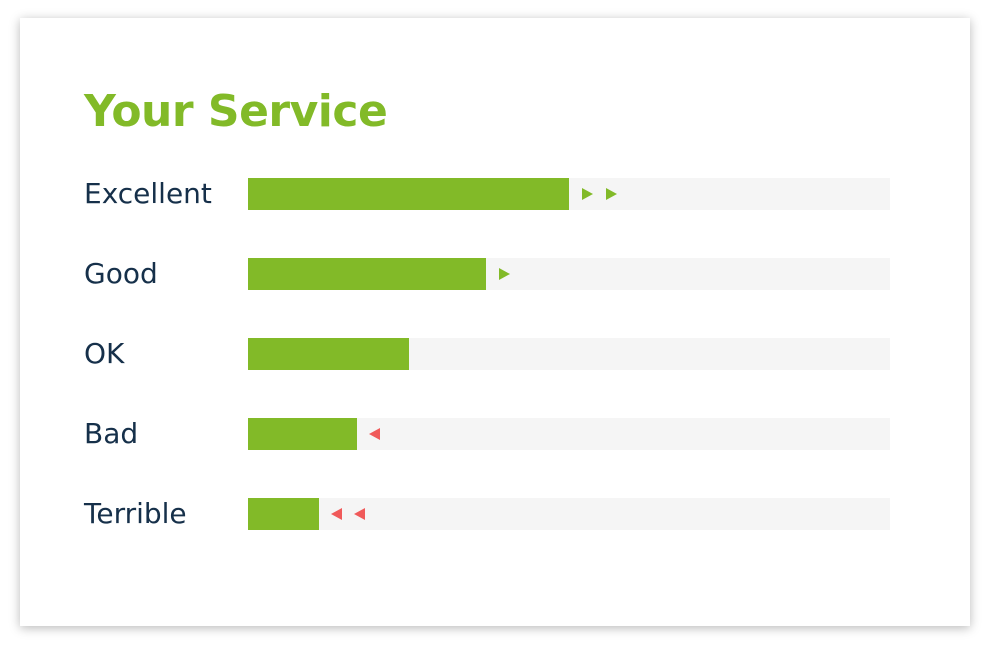 Image resolution: width=990 pixels, height=648 pixels. Describe the element at coordinates (104, 353) in the screenshot. I see `rating-label: OK` at that location.